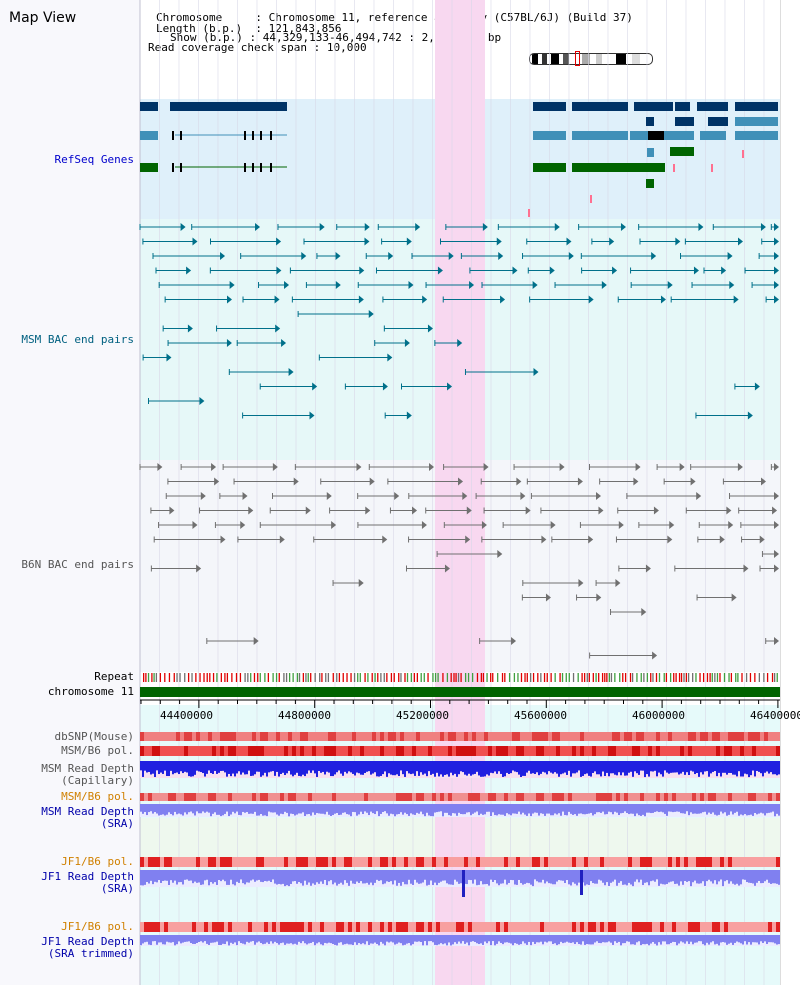 Image resolution: width=800 pixels, height=985 pixels. What do you see at coordinates (94, 159) in the screenshot?
I see `track-label-refseq: RefSeq Genes` at bounding box center [94, 159].